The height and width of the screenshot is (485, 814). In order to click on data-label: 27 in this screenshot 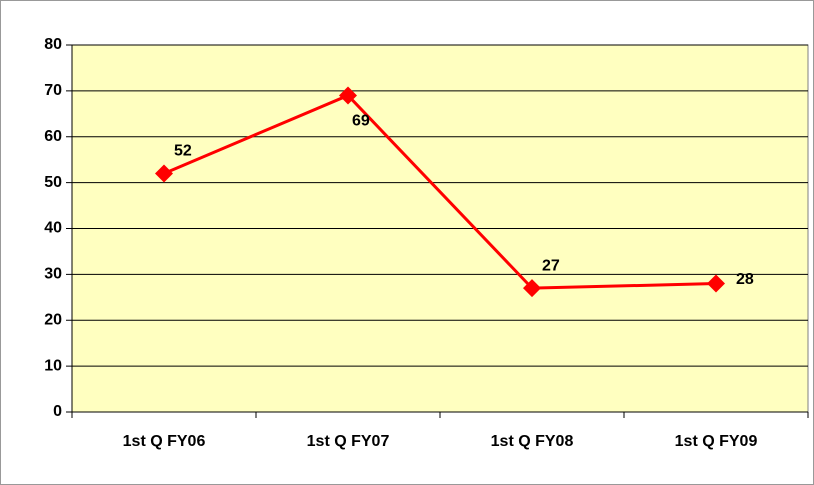, I will do `click(551, 265)`.